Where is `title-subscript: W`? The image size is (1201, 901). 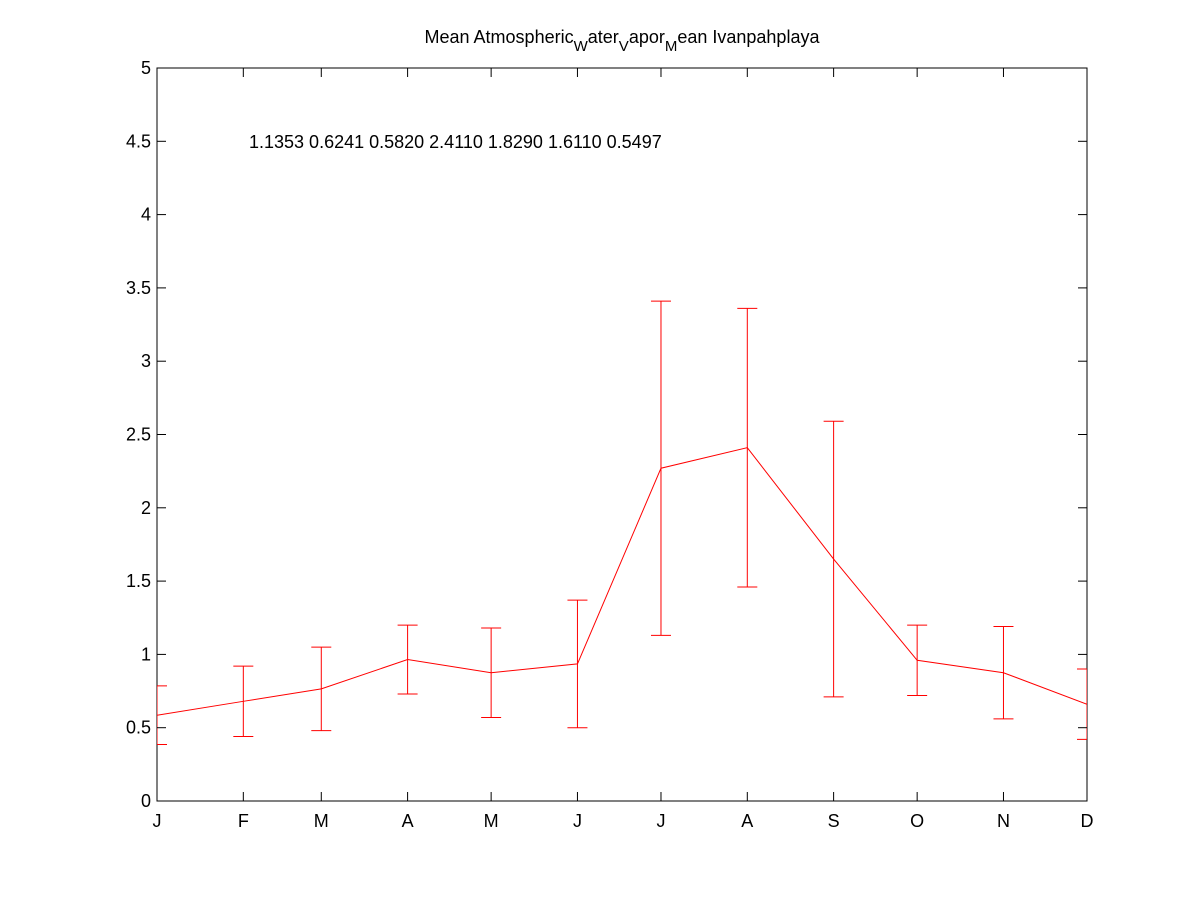 title-subscript: W is located at coordinates (581, 46).